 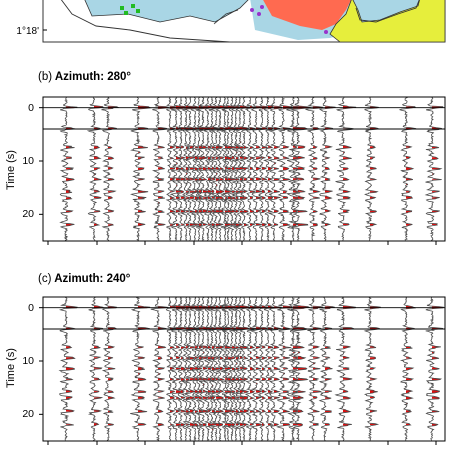 I want to click on panel-b-letter: (b), so click(x=45, y=77).